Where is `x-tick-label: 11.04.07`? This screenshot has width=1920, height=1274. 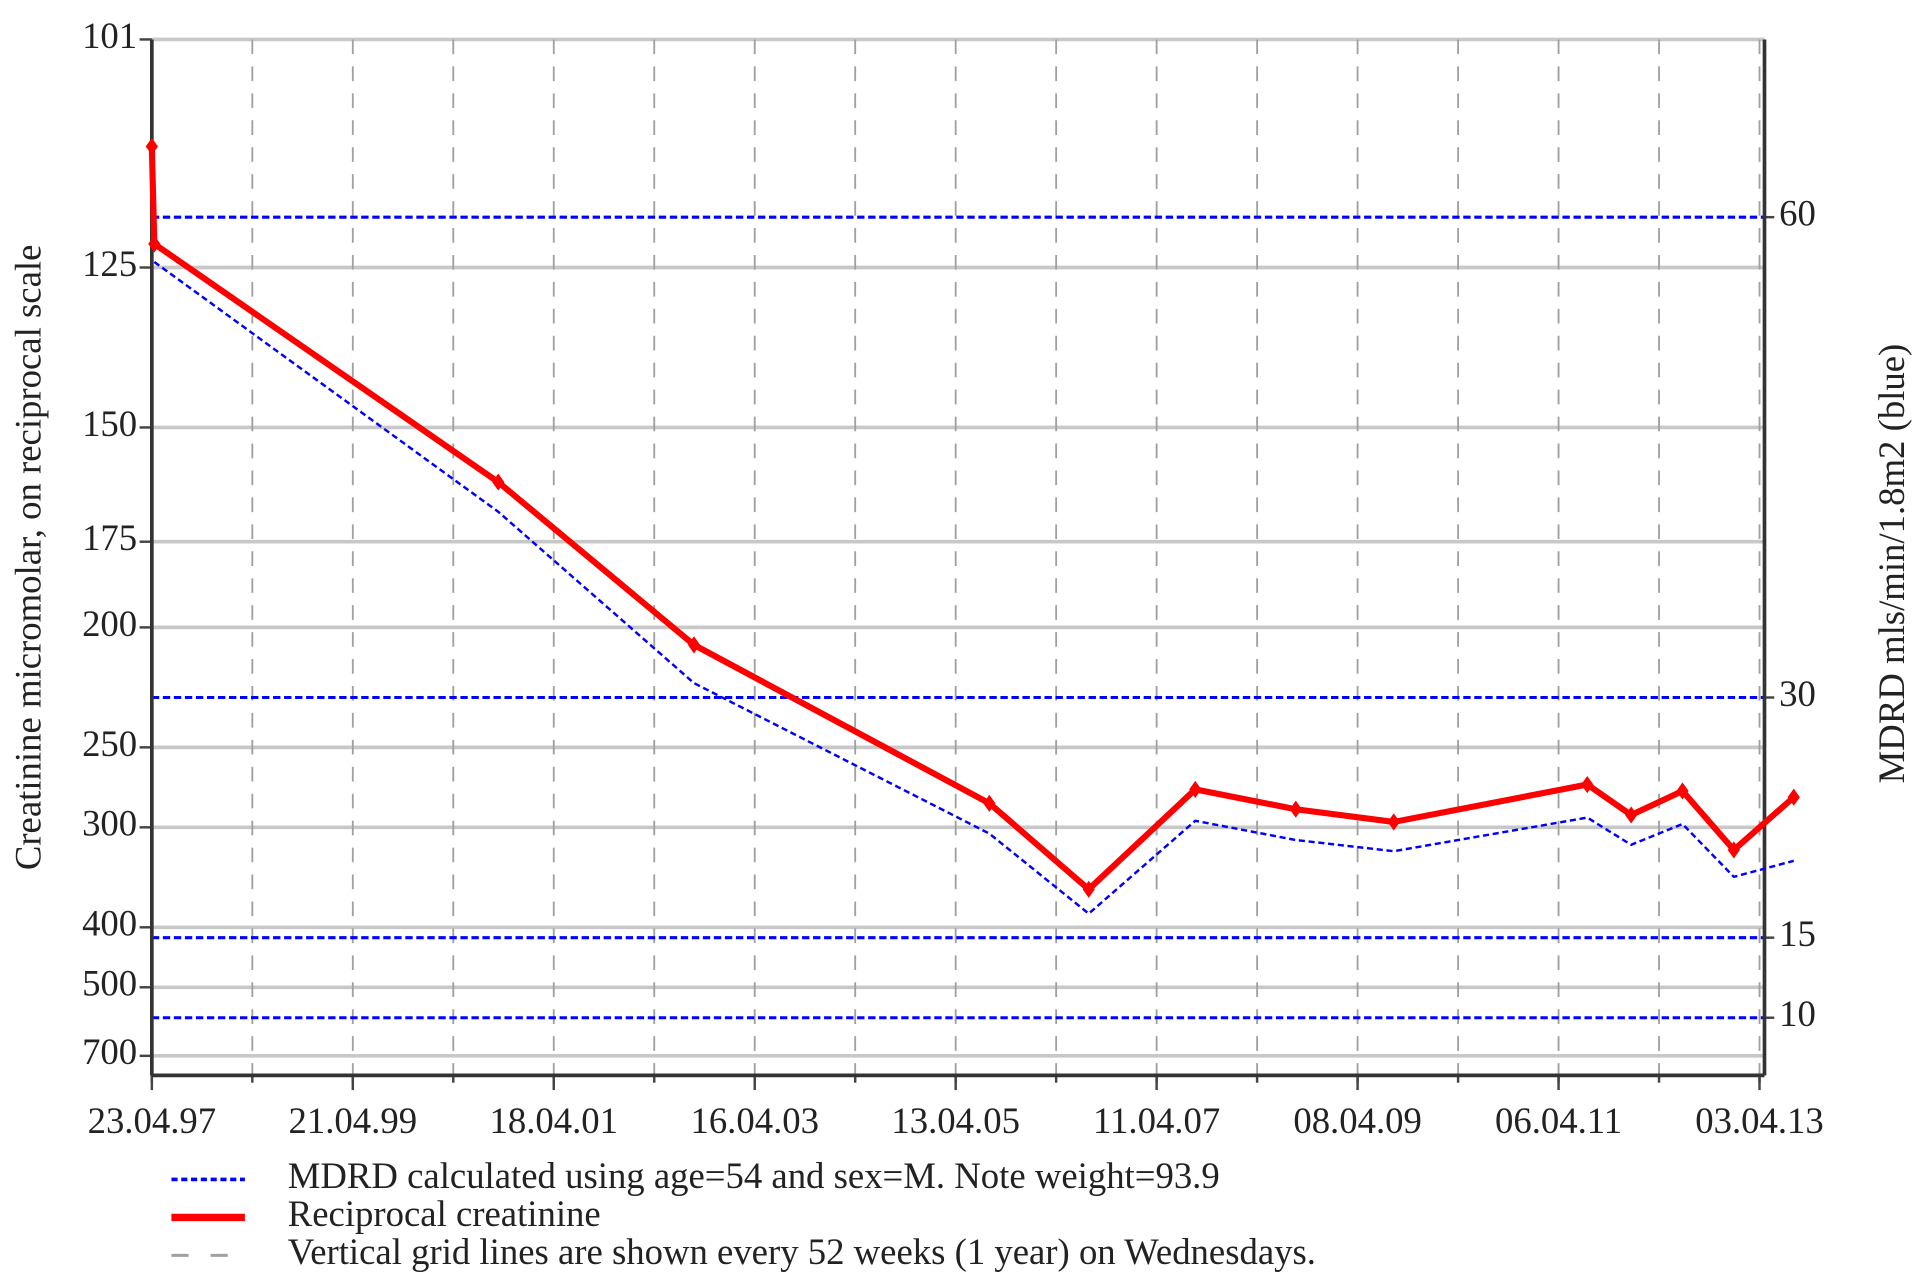 x-tick-label: 11.04.07 is located at coordinates (1156, 1120).